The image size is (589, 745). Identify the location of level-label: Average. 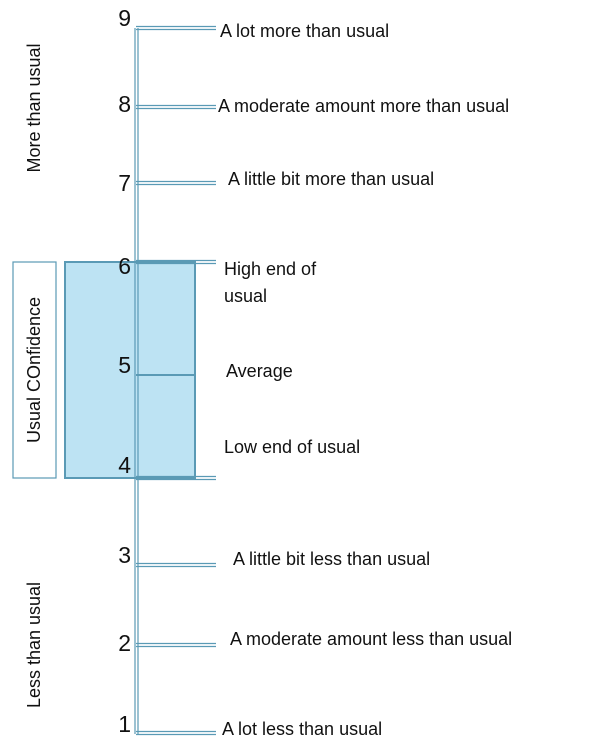
(259, 371).